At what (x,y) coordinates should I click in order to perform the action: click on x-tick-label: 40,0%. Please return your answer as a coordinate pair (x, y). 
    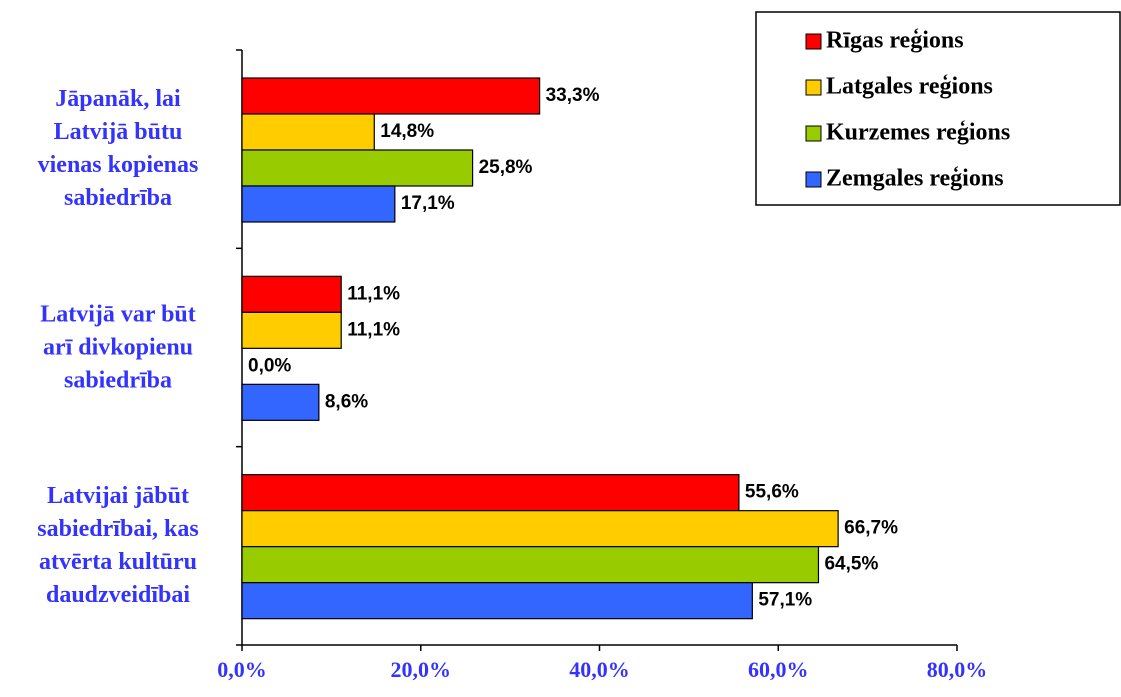
    Looking at the image, I should click on (599, 669).